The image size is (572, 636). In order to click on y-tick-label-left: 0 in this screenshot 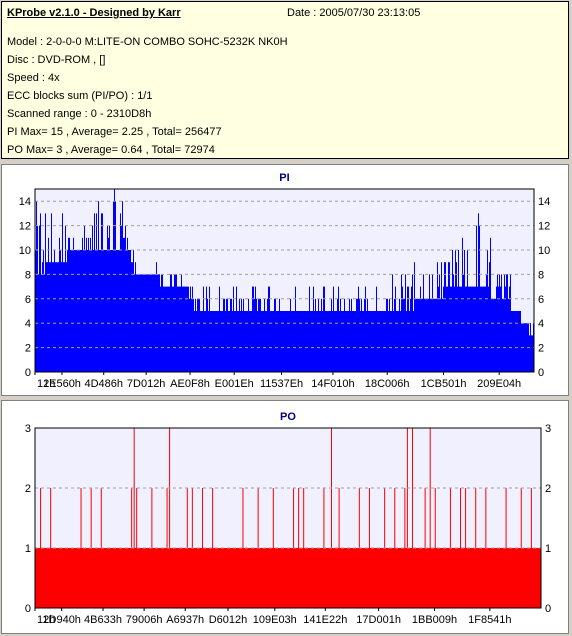, I will do `click(28, 373)`.